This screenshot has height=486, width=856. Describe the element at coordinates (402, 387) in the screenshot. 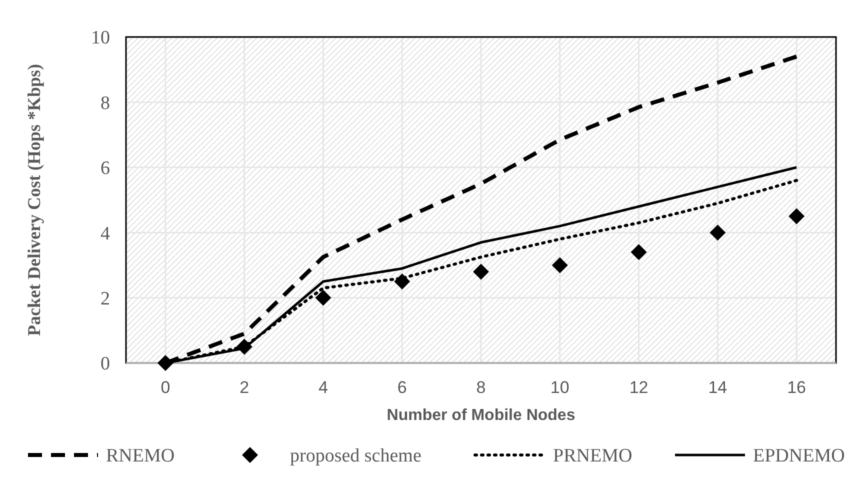

I see `x-tick-label: 6` at that location.